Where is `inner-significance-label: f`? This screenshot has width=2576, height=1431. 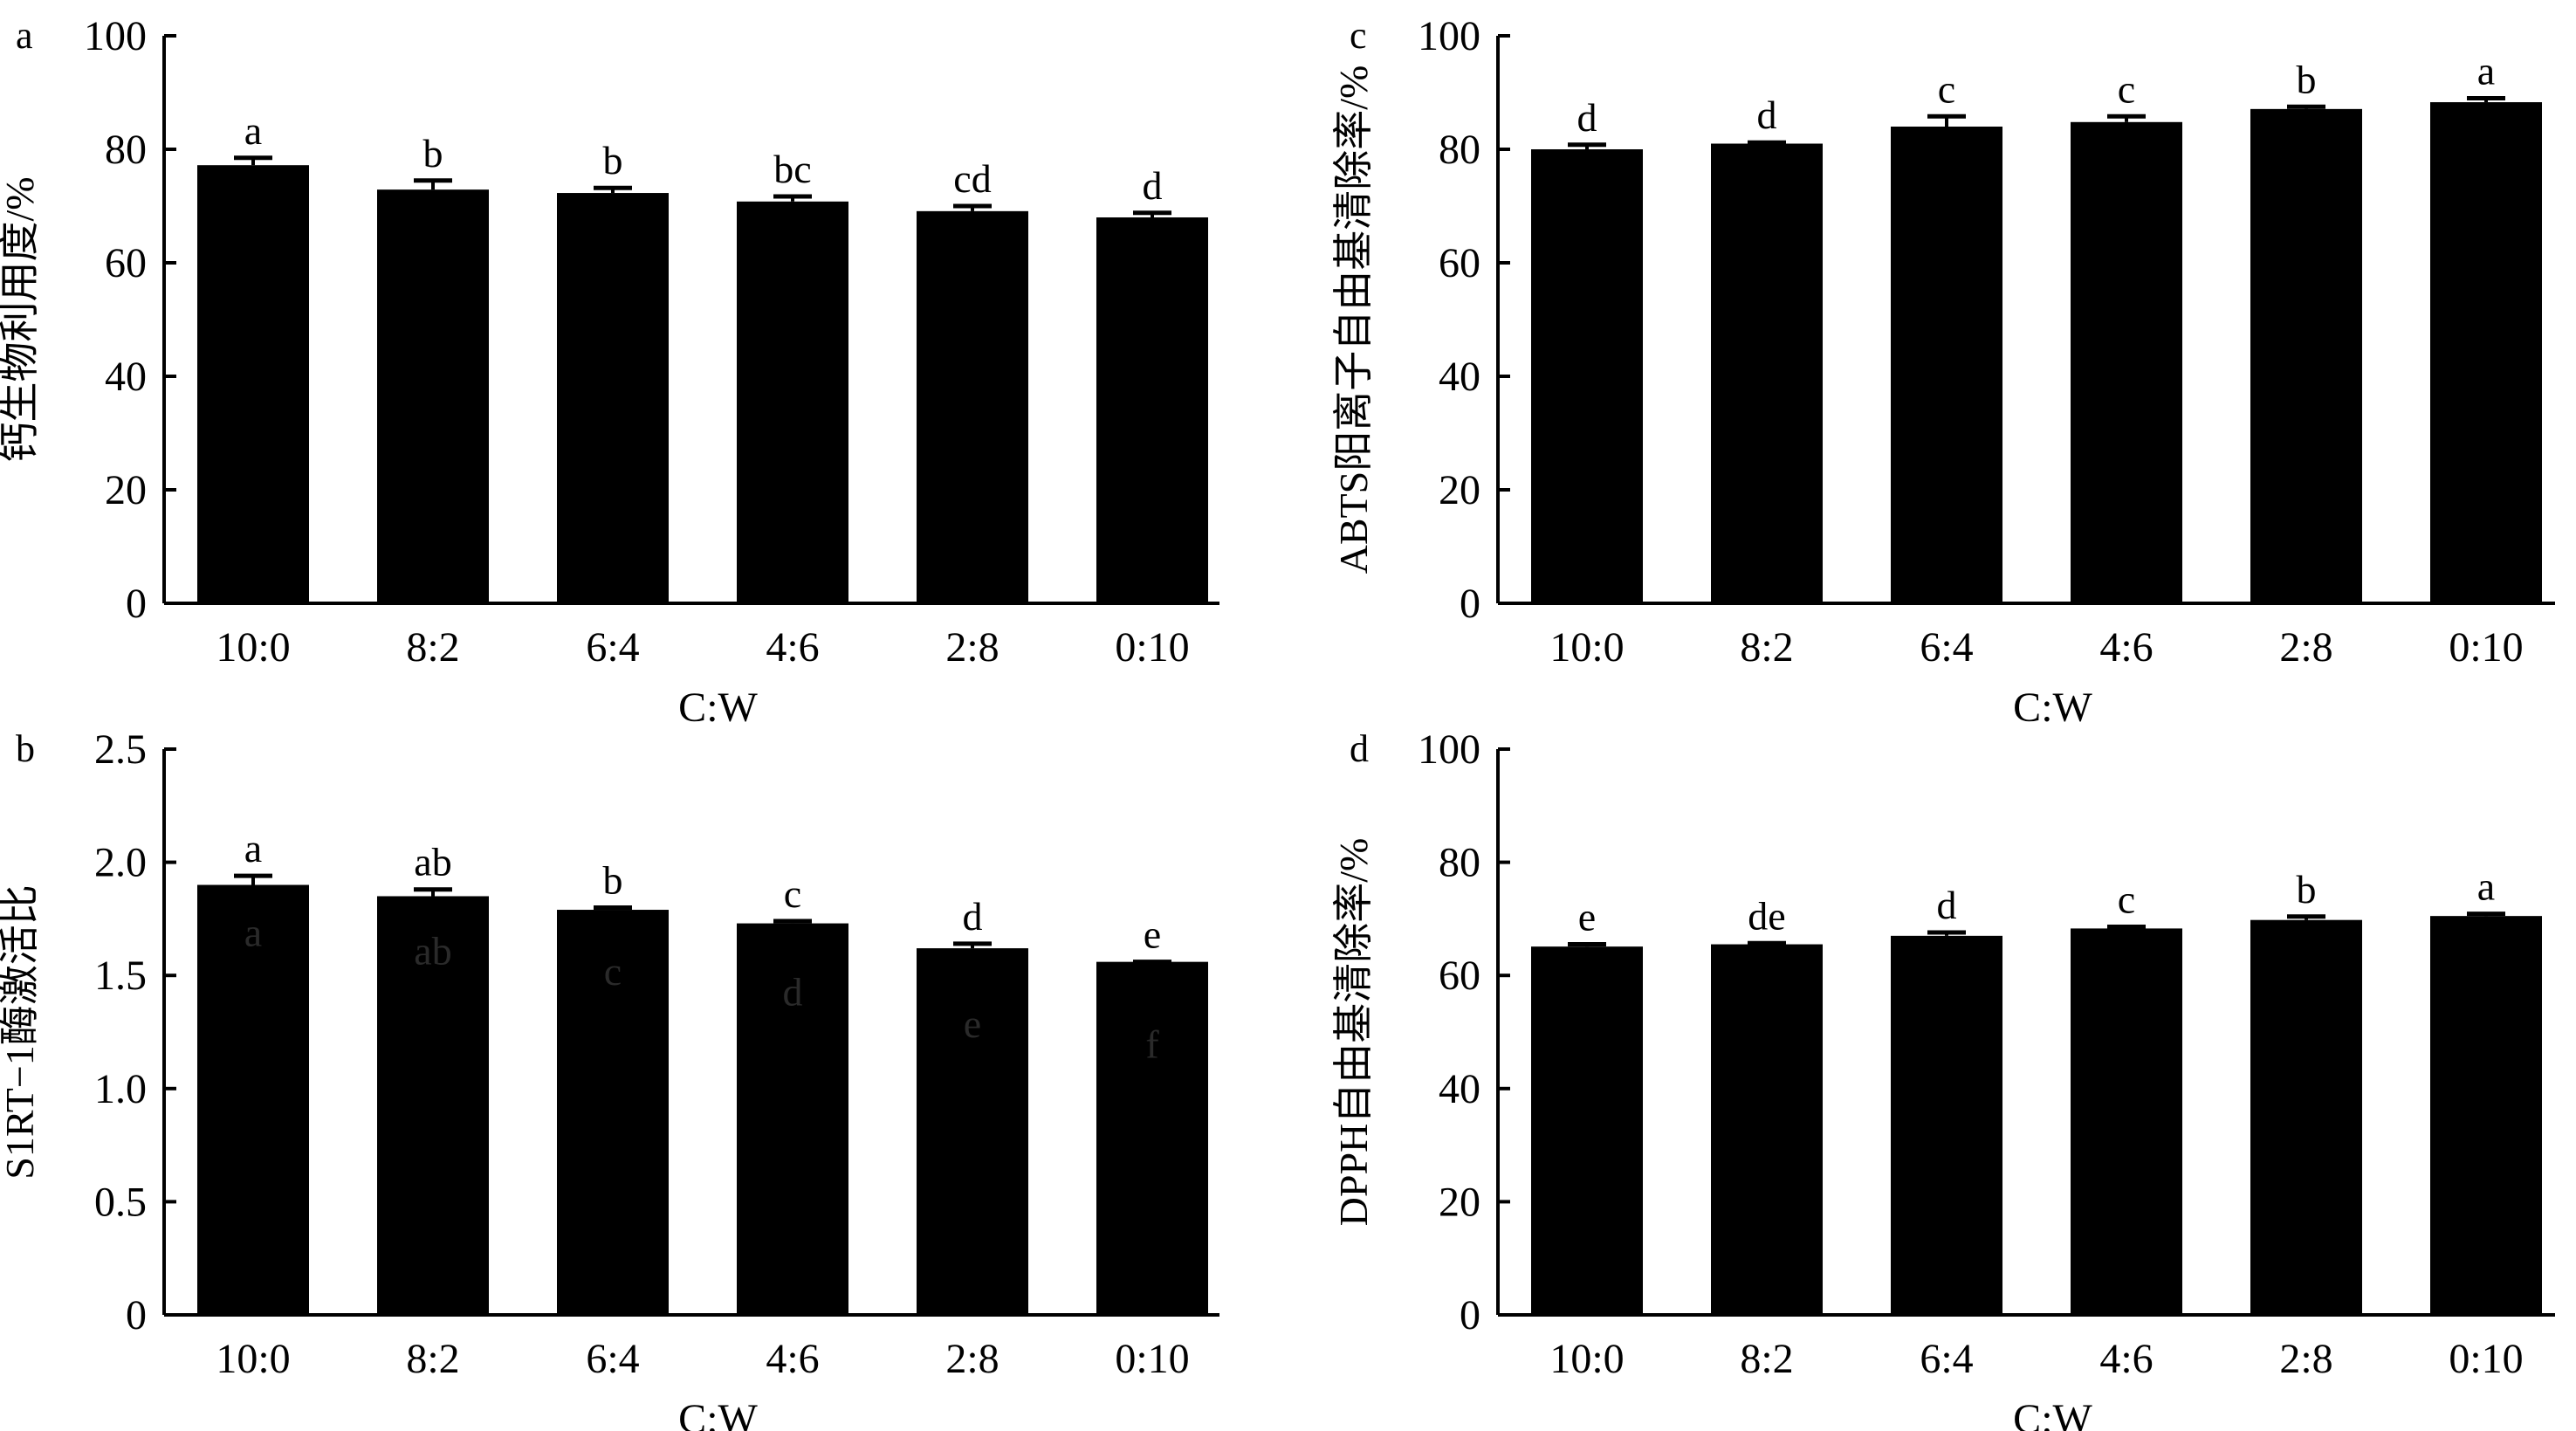 inner-significance-label: f is located at coordinates (1152, 1044).